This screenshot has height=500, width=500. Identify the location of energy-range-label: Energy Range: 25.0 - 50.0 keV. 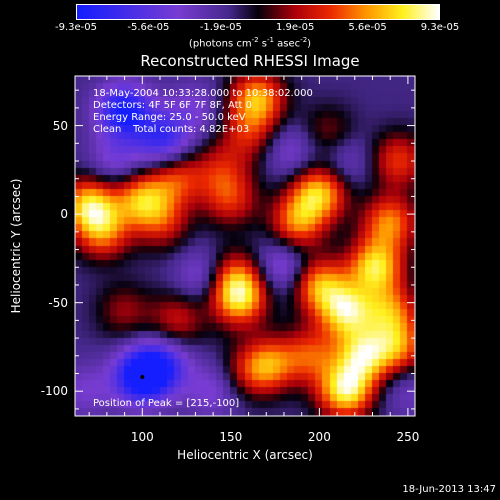
(169, 117).